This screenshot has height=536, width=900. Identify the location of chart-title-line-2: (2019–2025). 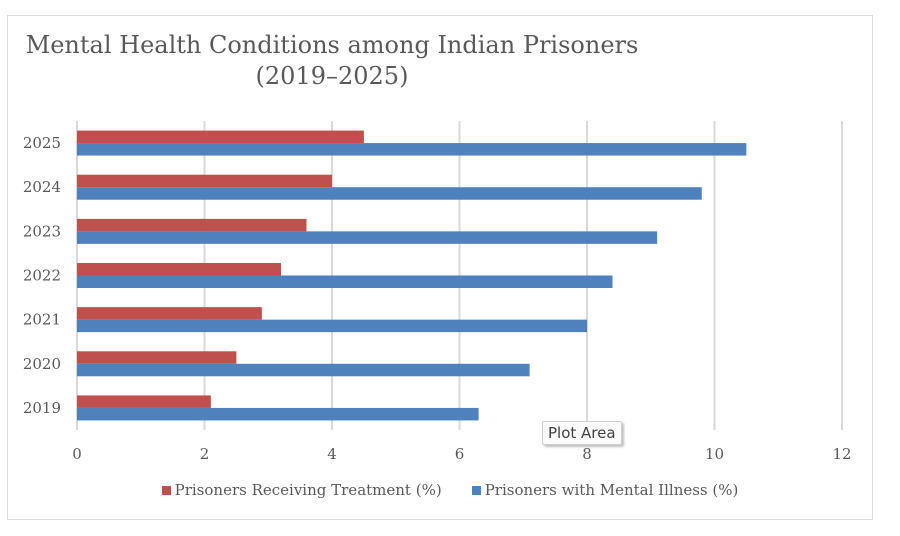
(332, 76).